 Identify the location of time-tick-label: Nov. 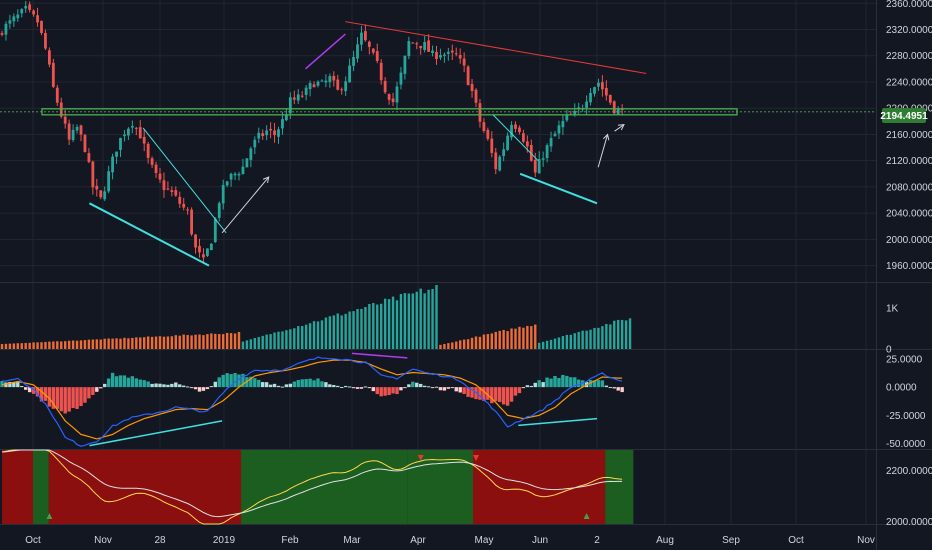
(866, 540).